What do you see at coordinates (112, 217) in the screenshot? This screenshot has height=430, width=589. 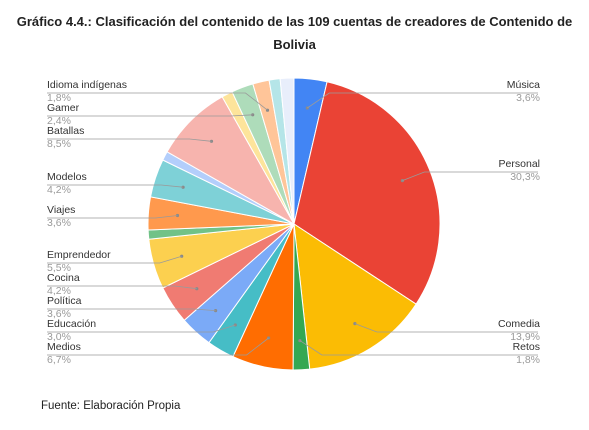 I see `leader-line-viajes` at bounding box center [112, 217].